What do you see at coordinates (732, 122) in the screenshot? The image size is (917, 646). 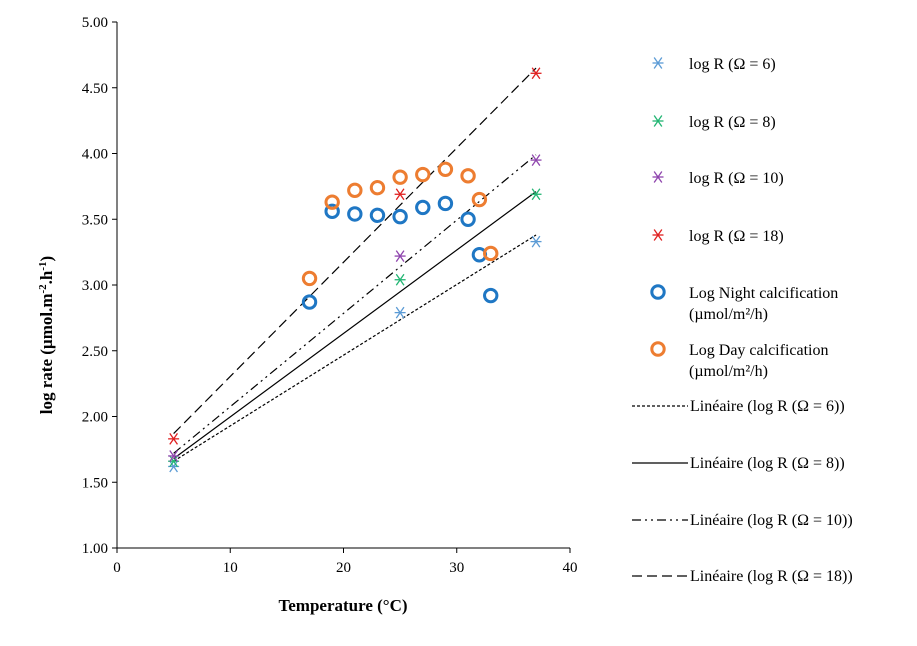 I see `legend-label: log R (Ω = 8)` at bounding box center [732, 122].